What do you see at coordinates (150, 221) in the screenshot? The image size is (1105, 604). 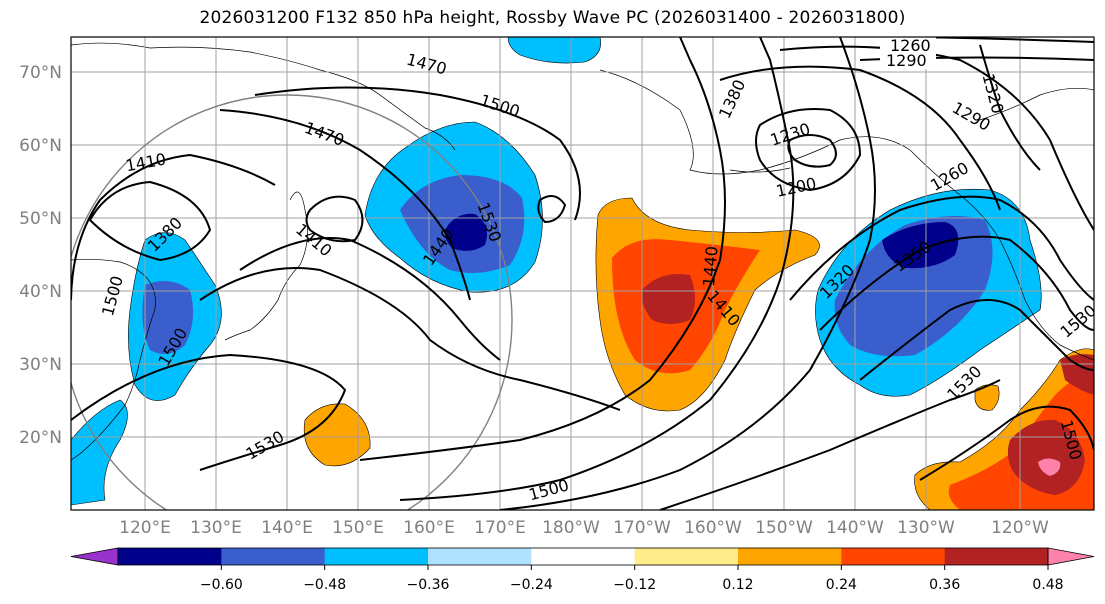 I see `contour-1380-low` at bounding box center [150, 221].